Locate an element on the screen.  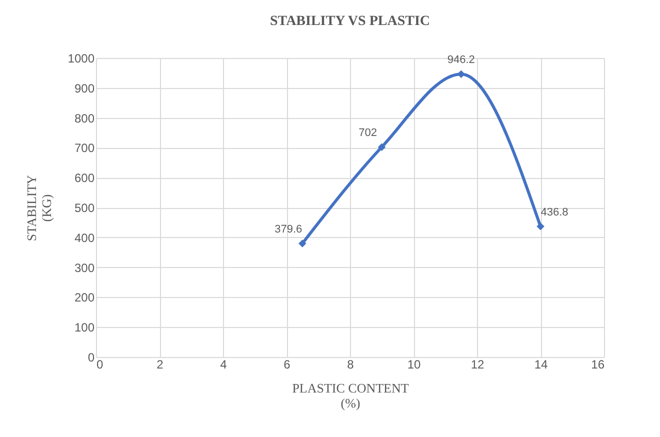
x-tick-label: 0 is located at coordinates (100, 365).